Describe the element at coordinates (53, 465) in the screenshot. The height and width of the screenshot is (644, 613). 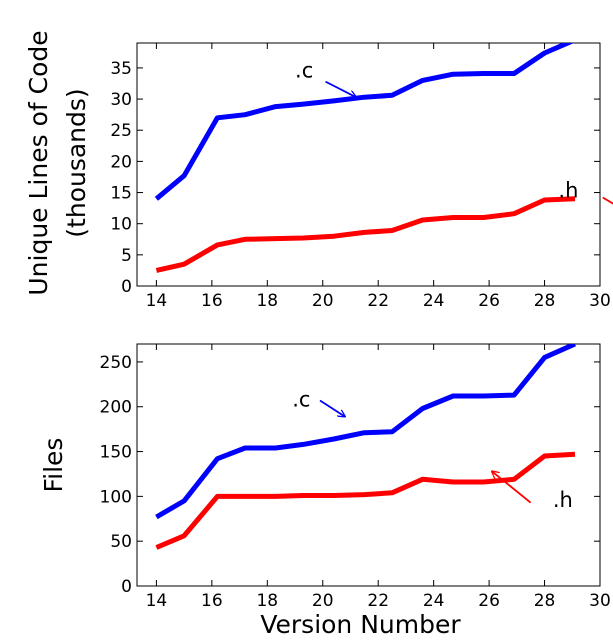
I see `y-axis-label: Files` at that location.